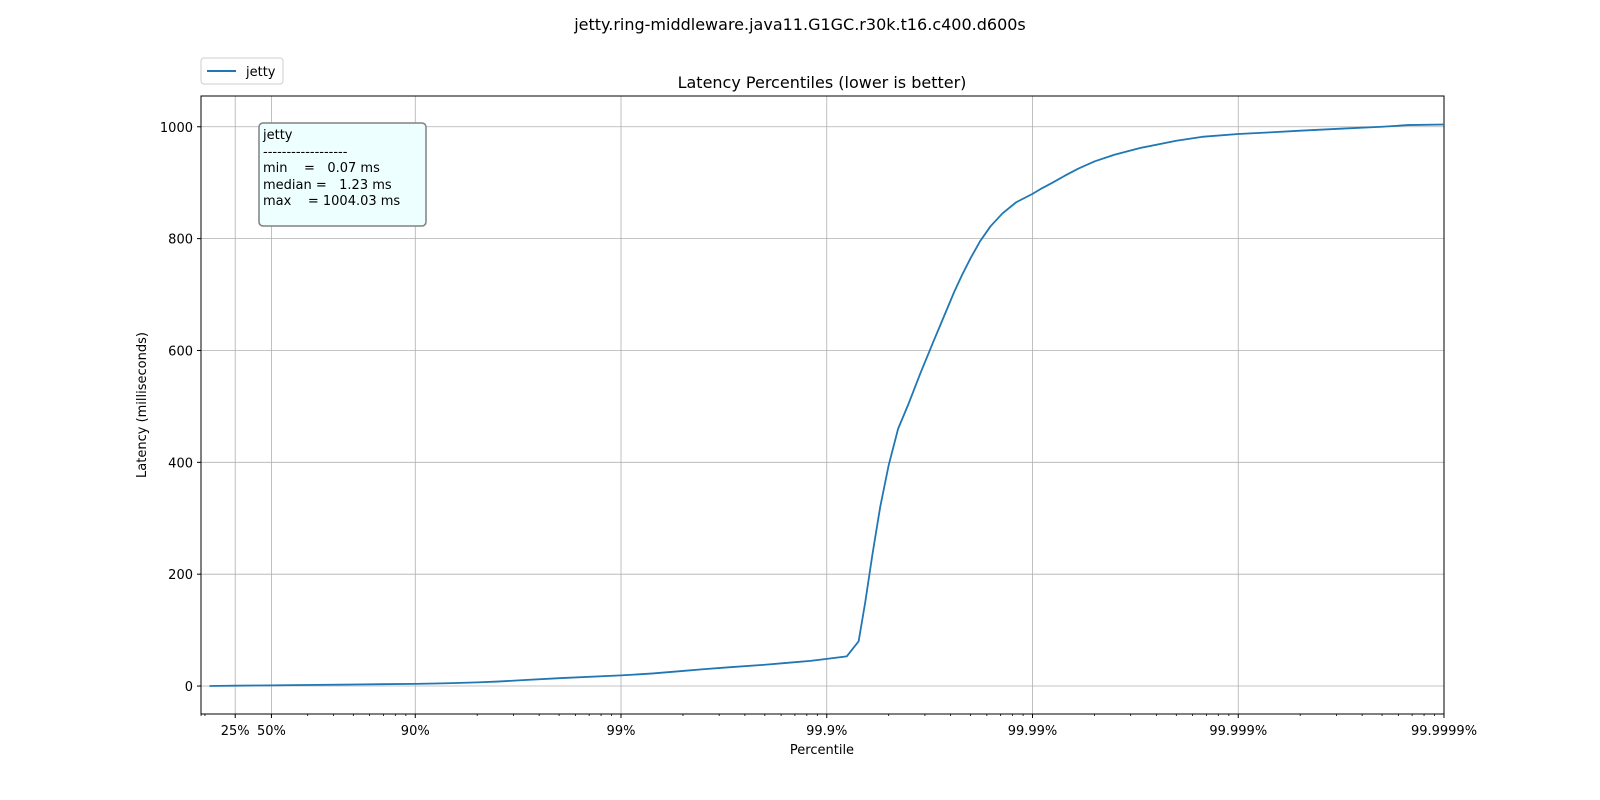 This screenshot has height=800, width=1600. Describe the element at coordinates (235, 731) in the screenshot. I see `x-tick-label: 25%` at that location.